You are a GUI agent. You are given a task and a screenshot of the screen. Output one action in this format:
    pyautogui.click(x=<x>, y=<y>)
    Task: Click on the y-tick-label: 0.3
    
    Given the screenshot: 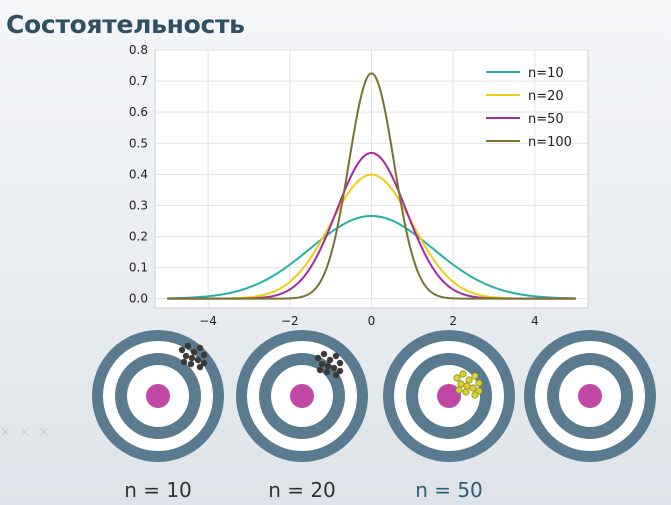 What is the action you would take?
    pyautogui.click(x=138, y=205)
    